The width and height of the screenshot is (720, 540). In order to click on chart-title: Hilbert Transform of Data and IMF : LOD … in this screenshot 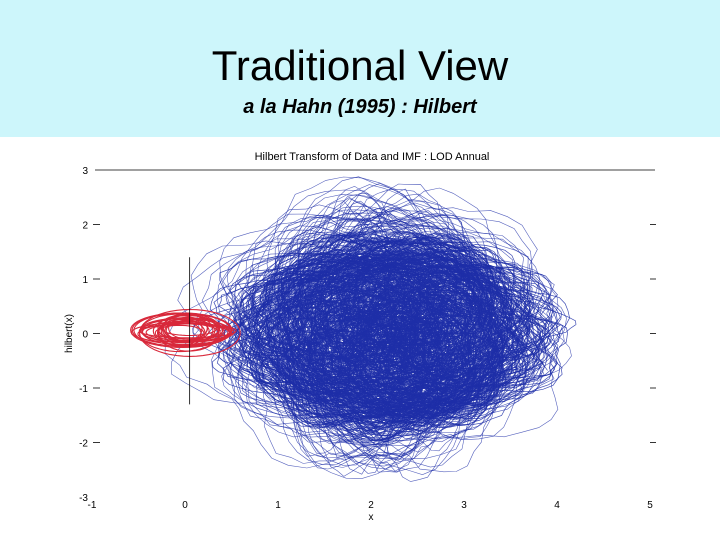, I will do `click(372, 157)`.